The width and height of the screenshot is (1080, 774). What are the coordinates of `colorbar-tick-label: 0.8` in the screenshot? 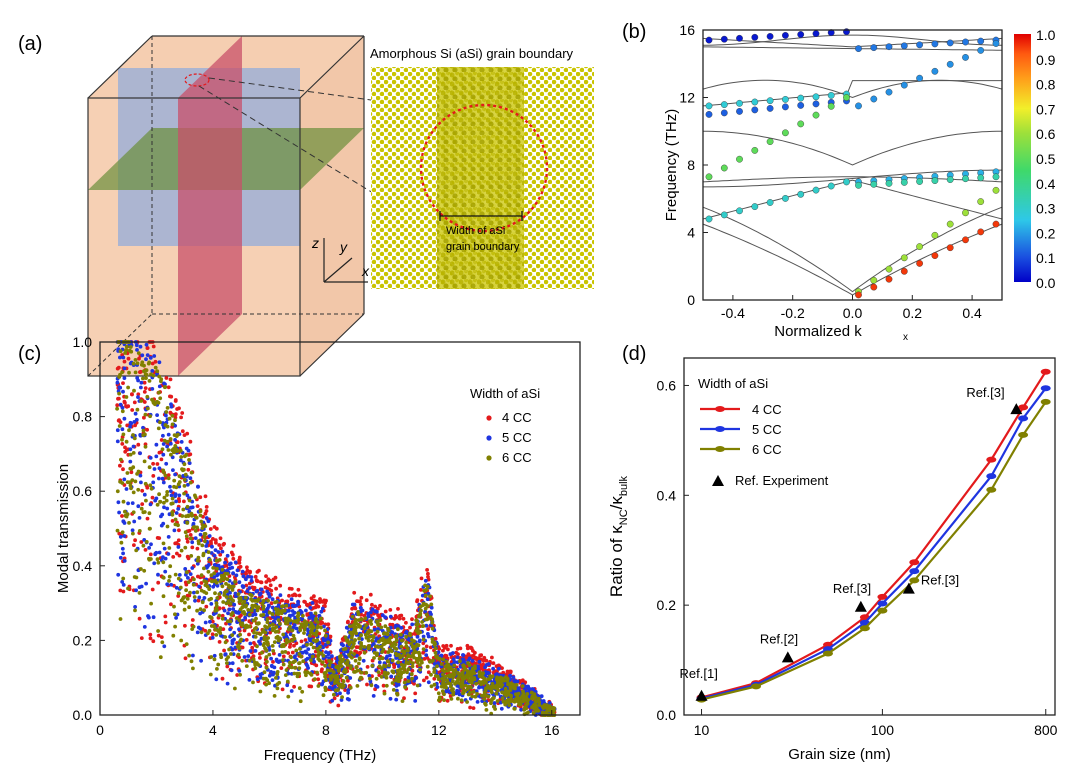 It's located at (1046, 85).